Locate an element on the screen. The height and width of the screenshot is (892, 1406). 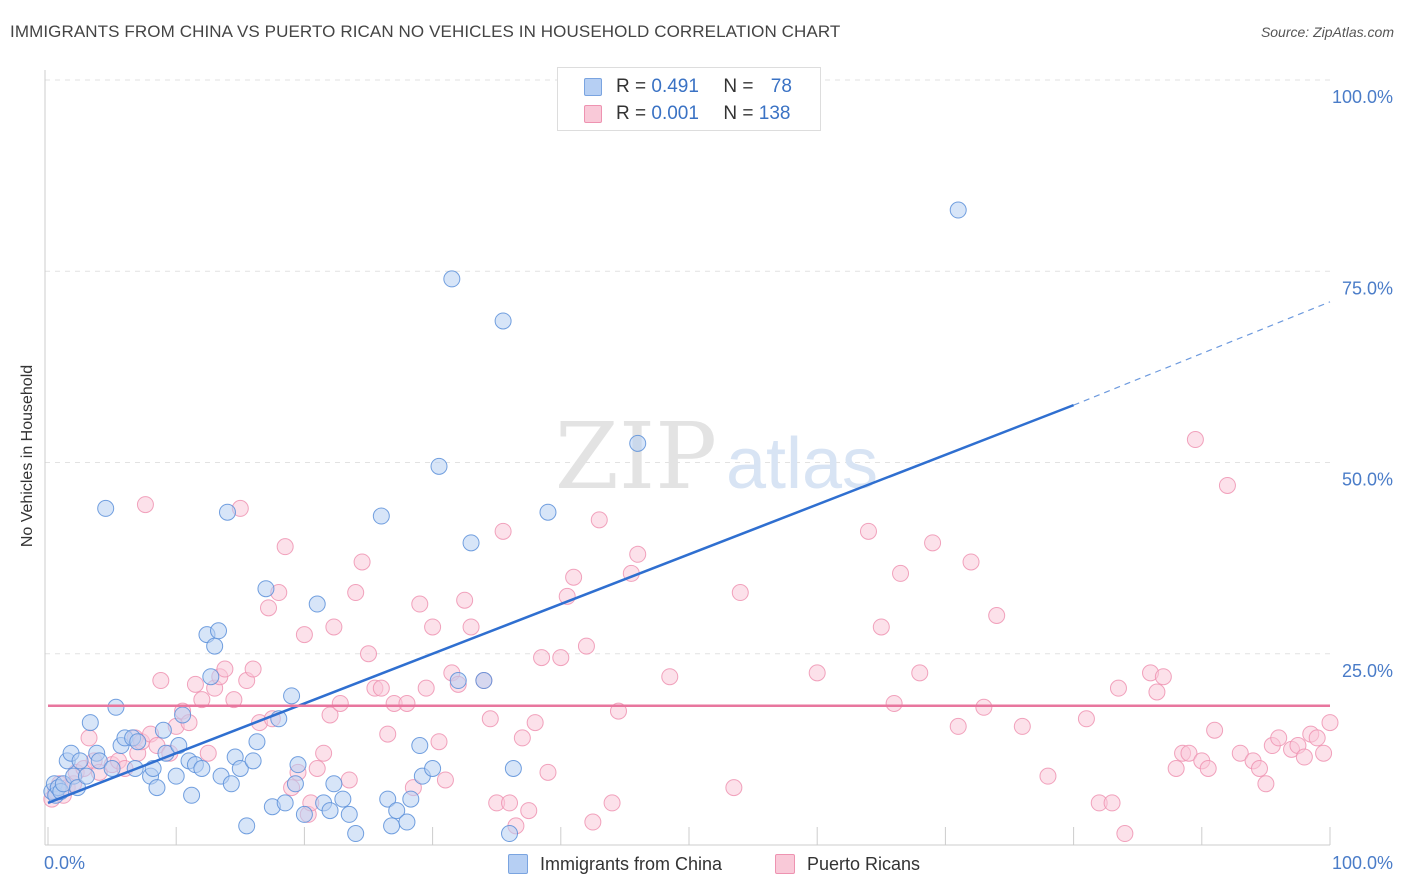
legend-row-puerto-ricans: R = 0.001 N = 138 is located at coordinates (687, 114).